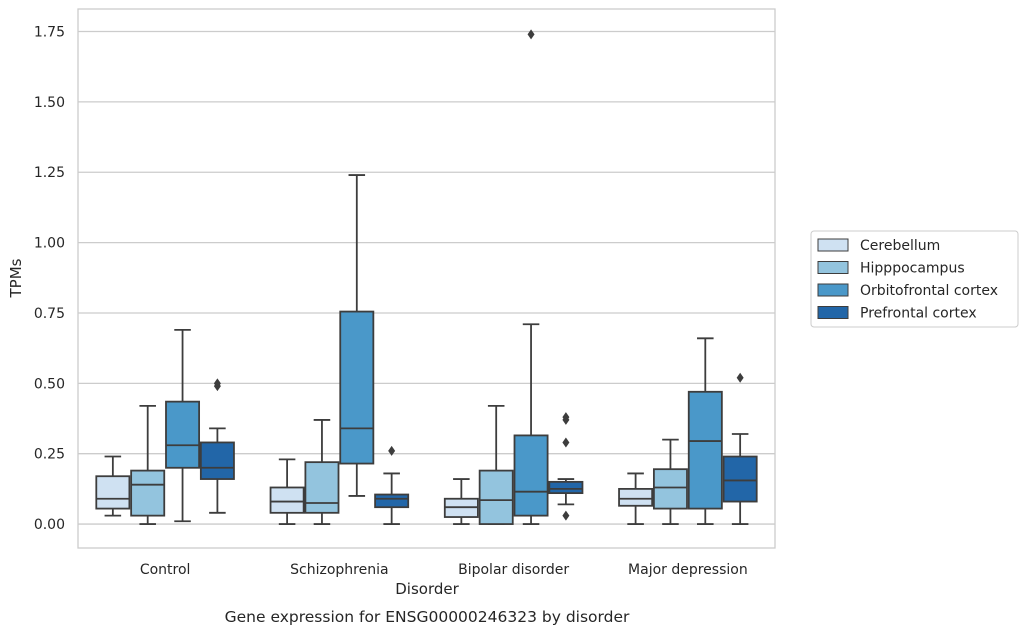 The width and height of the screenshot is (1028, 634). I want to click on x-tick-label: Major depression, so click(688, 570).